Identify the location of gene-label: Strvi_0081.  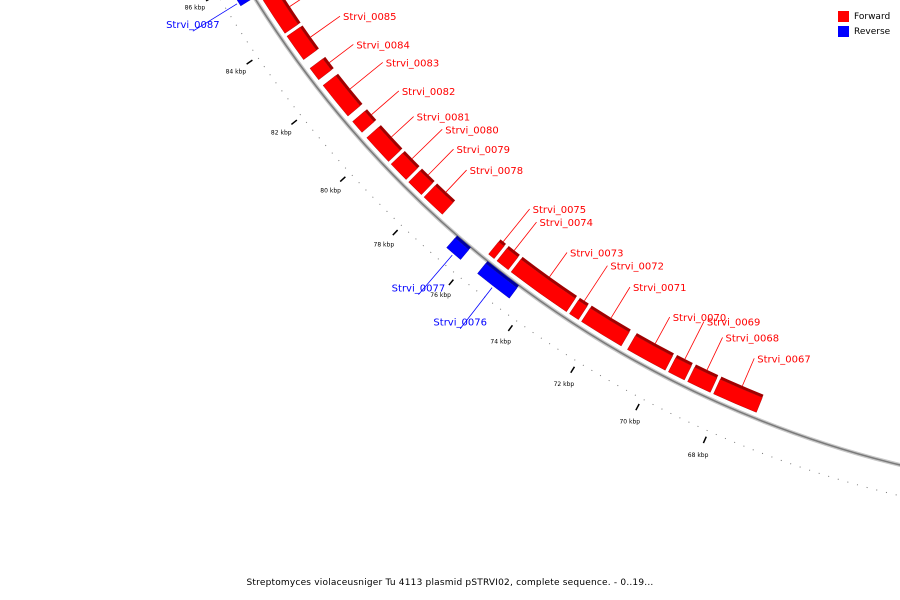
(444, 118).